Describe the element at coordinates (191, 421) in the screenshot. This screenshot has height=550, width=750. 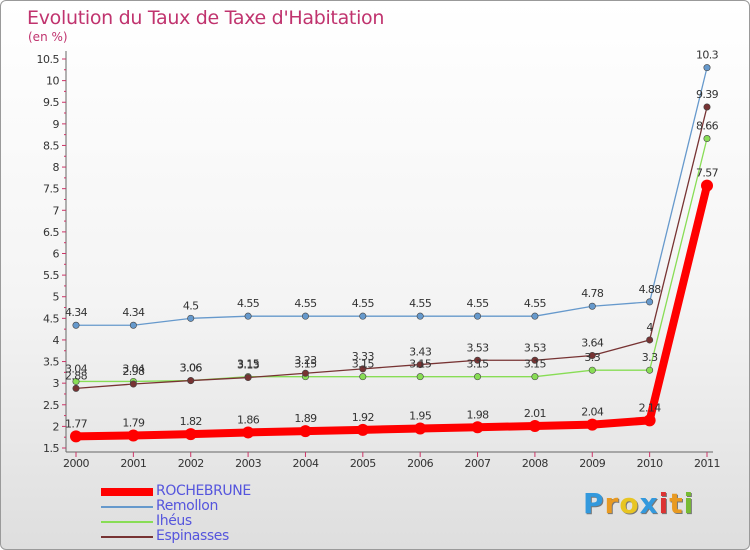
I see `data-label-rochebrune: 1.82` at that location.